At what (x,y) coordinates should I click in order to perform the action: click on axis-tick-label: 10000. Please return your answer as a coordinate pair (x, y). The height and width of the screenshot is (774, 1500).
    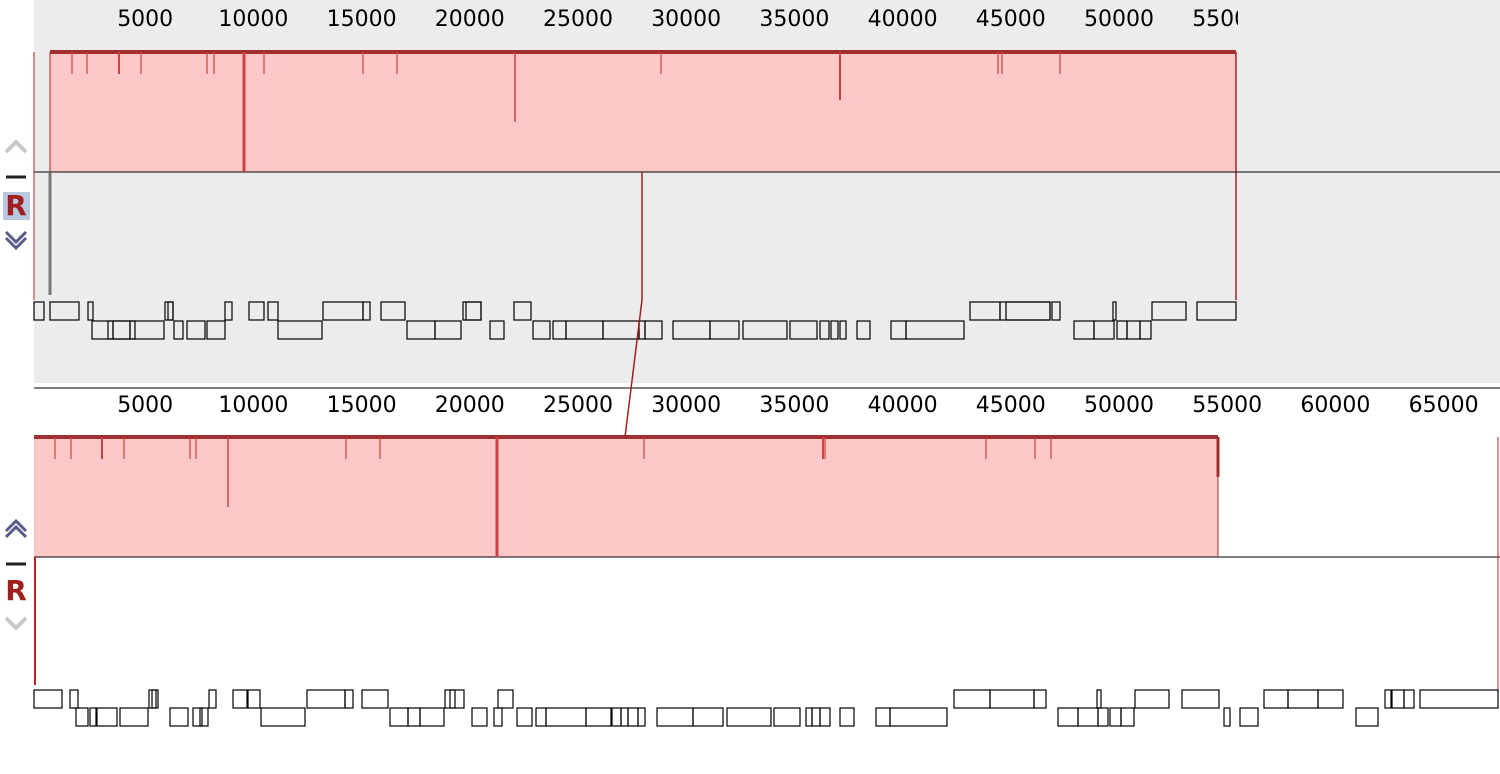
    Looking at the image, I should click on (253, 19).